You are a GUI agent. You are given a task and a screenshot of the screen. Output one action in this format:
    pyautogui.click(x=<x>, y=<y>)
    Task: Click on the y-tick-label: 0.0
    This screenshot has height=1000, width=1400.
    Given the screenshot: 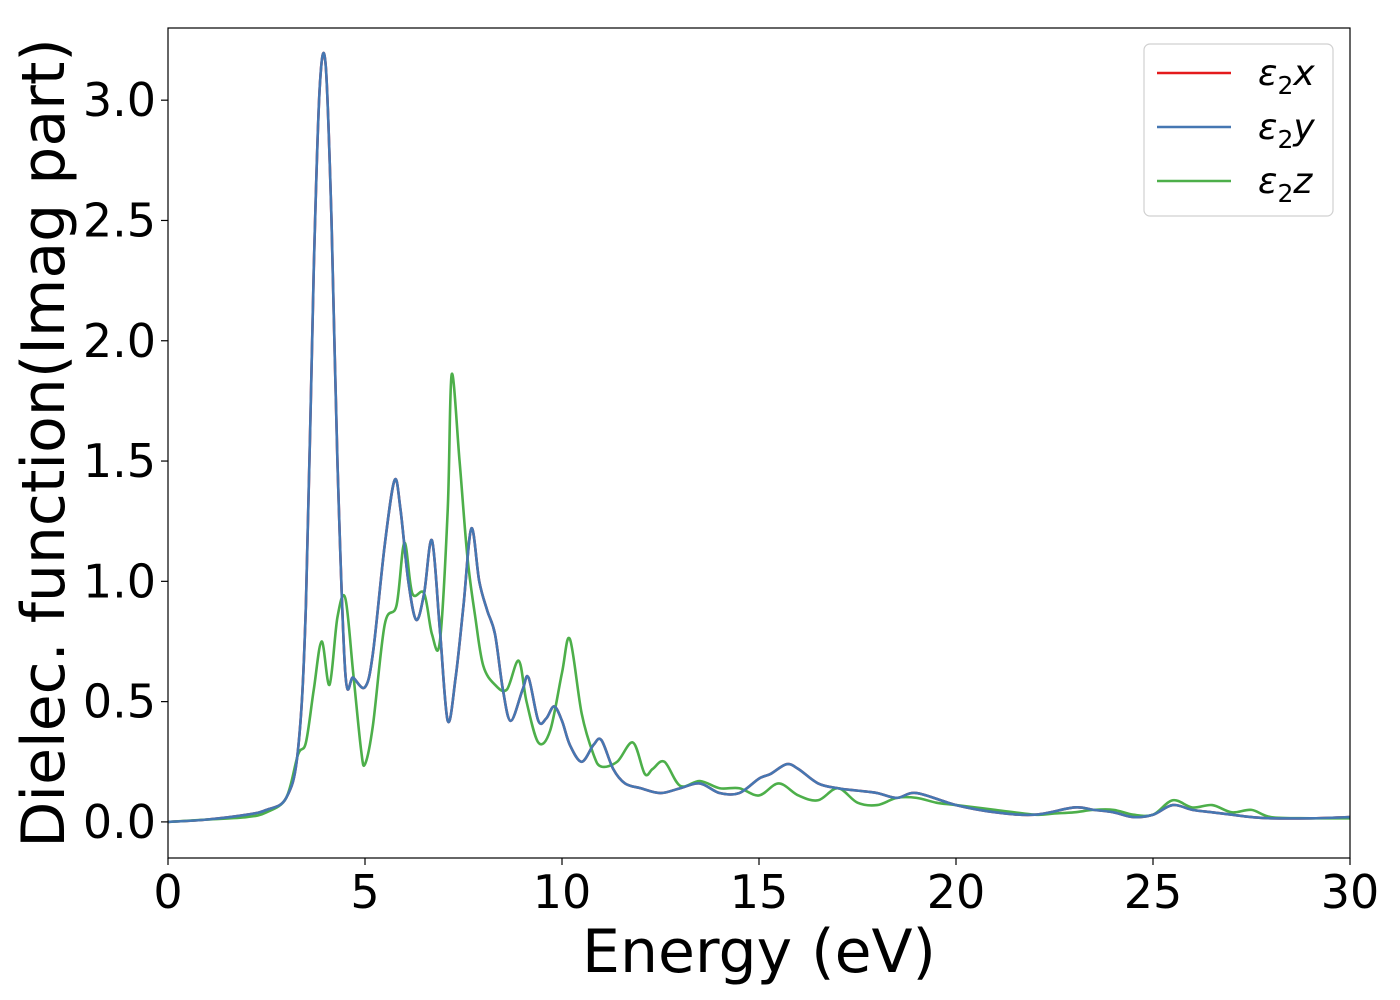 What is the action you would take?
    pyautogui.click(x=119, y=822)
    